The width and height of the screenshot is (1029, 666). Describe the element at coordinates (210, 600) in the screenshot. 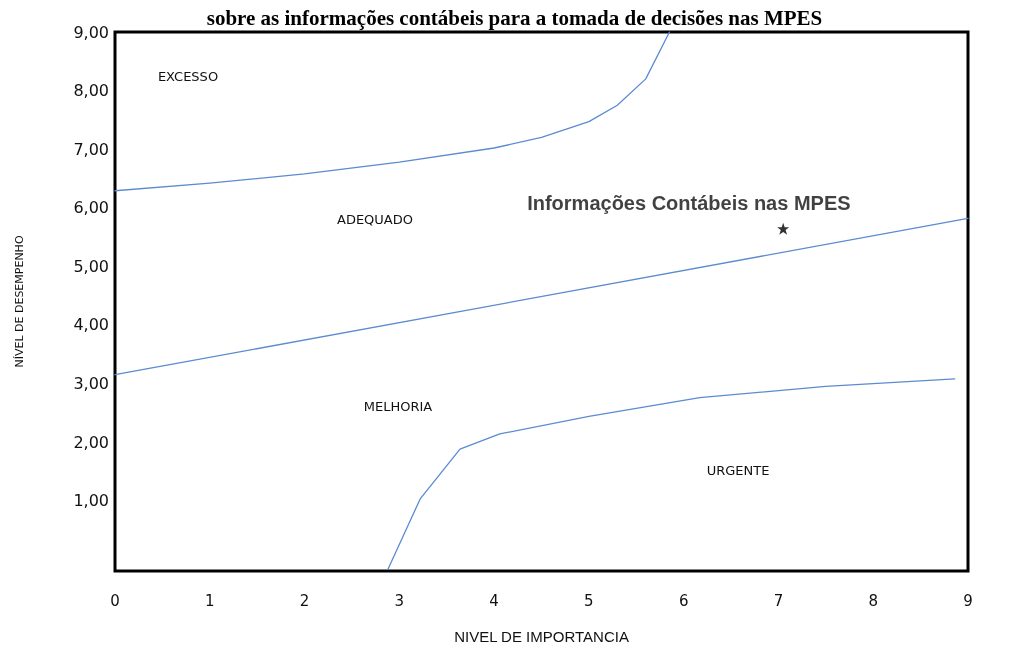

I see `x-tick-label: 1` at that location.